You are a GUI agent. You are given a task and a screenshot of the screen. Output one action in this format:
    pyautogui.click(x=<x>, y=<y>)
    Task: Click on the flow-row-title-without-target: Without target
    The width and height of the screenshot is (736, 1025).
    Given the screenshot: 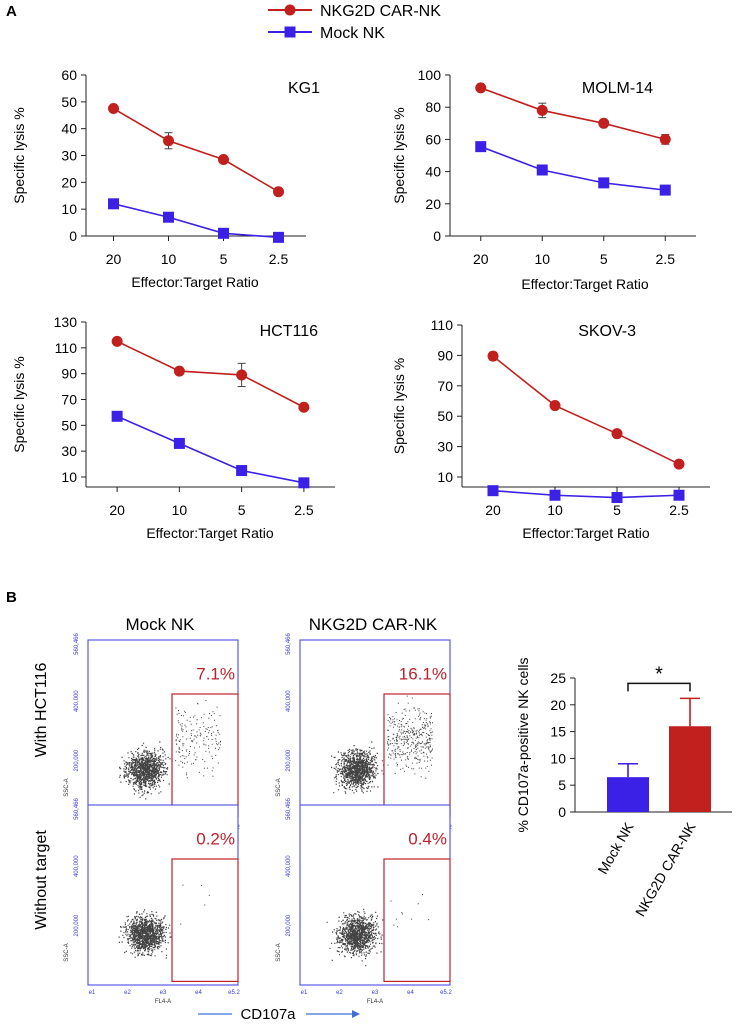 What is the action you would take?
    pyautogui.click(x=41, y=880)
    